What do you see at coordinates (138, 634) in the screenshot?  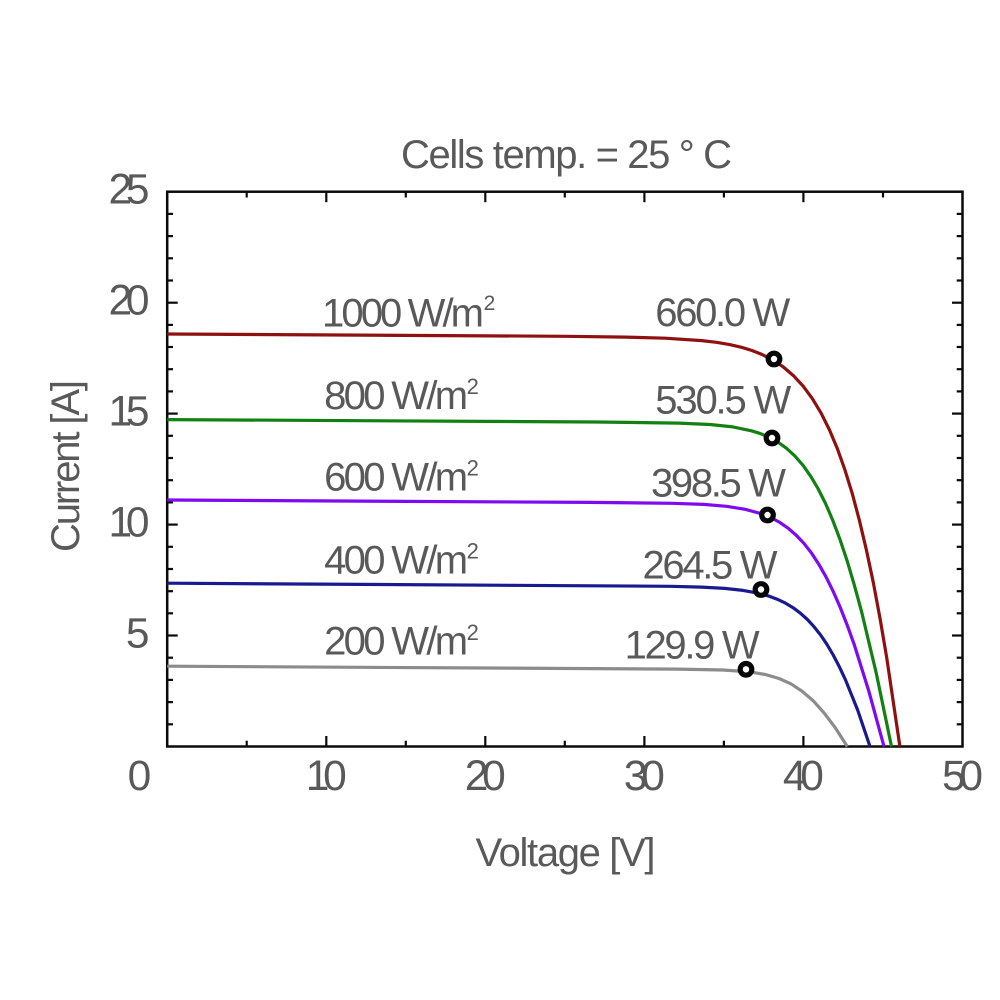 I see `svg-text: 5` at bounding box center [138, 634].